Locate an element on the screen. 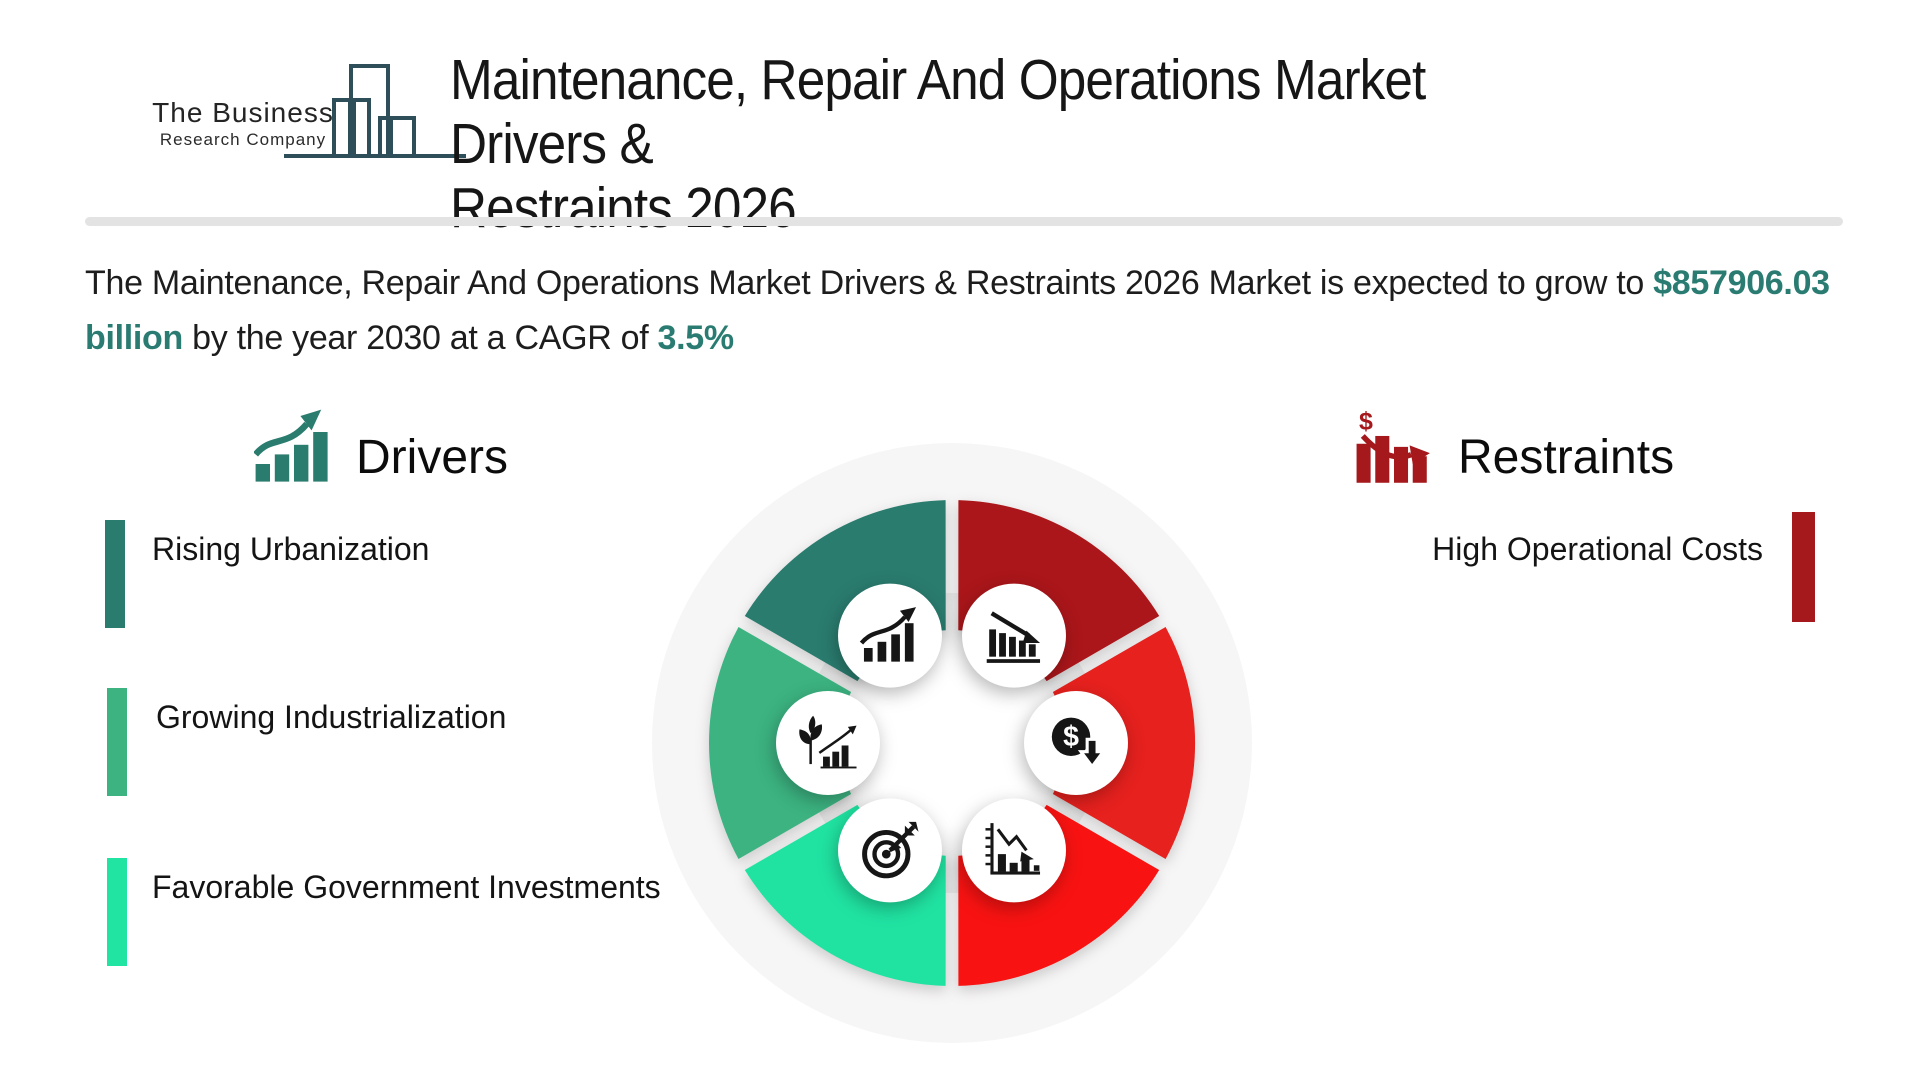 The height and width of the screenshot is (1080, 1920). badge-top-left is located at coordinates (890, 635).